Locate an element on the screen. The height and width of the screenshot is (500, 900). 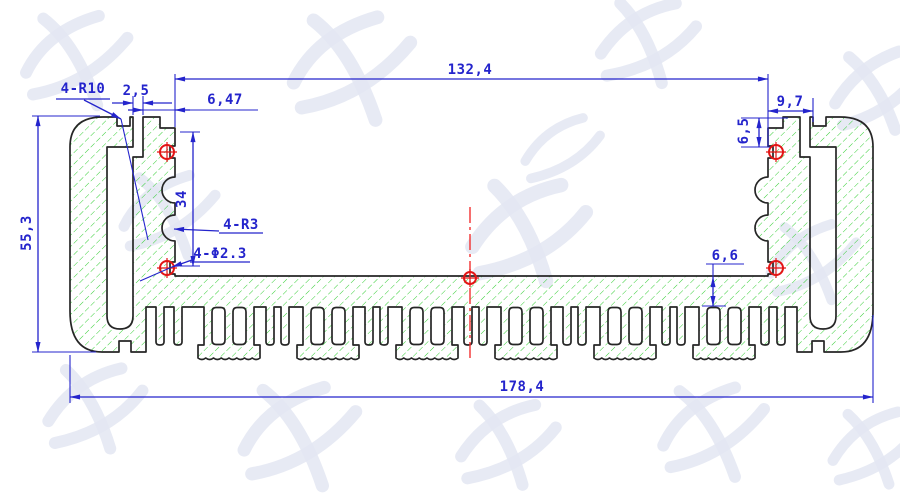
dim-right-slot-offset-label: 9,7 is located at coordinates (790, 102).